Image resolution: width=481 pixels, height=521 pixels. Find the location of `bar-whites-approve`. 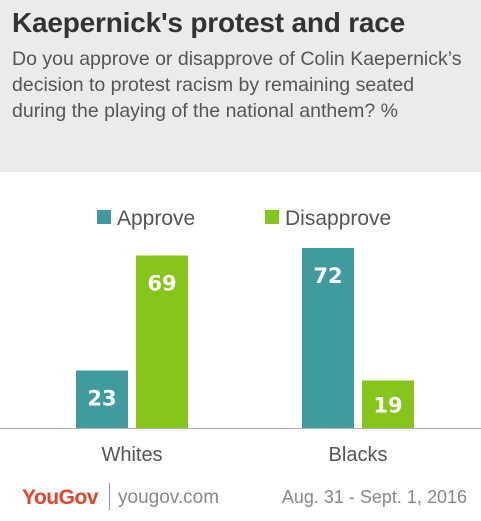

bar-whites-approve is located at coordinates (102, 399).